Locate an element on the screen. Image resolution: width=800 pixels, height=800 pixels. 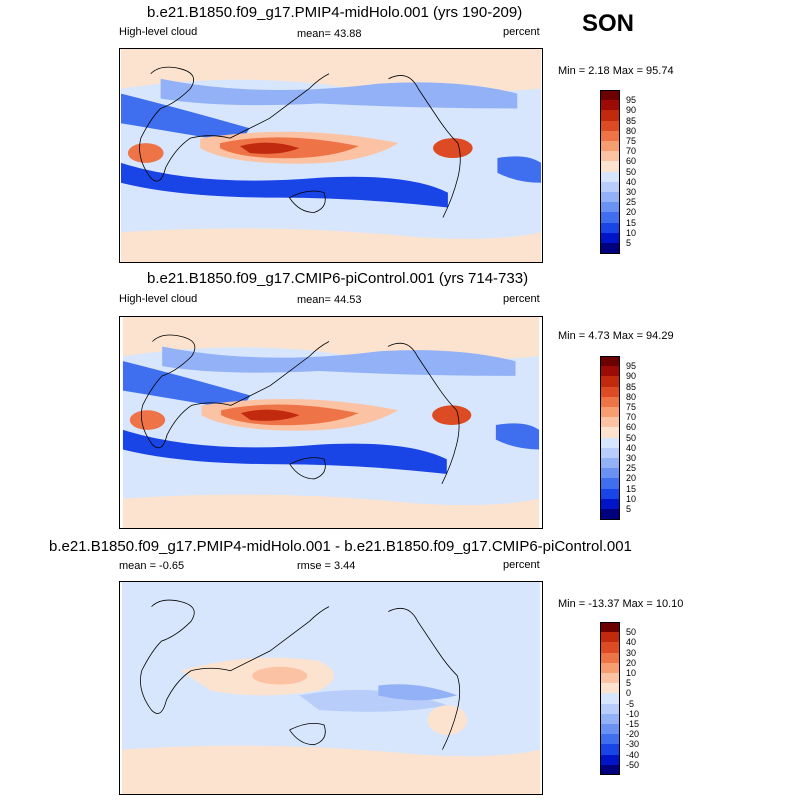
field-maritime-positive is located at coordinates (280, 675).